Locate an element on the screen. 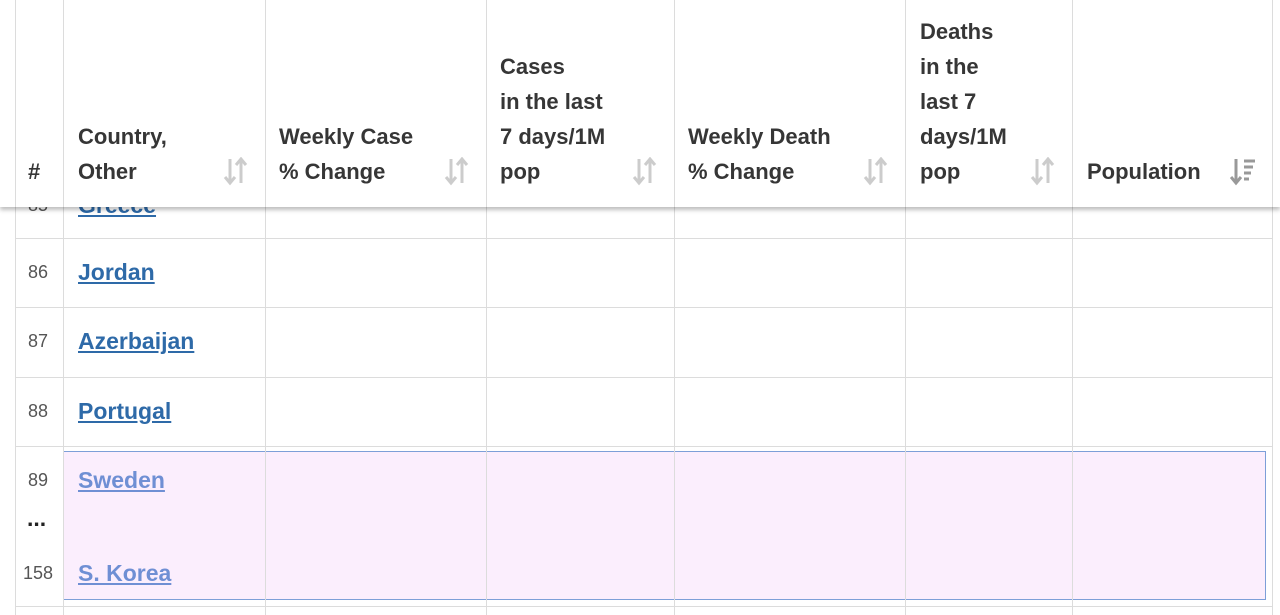 Image resolution: width=1280 pixels, height=615 pixels. column-header: Weekly Death is located at coordinates (759, 136).